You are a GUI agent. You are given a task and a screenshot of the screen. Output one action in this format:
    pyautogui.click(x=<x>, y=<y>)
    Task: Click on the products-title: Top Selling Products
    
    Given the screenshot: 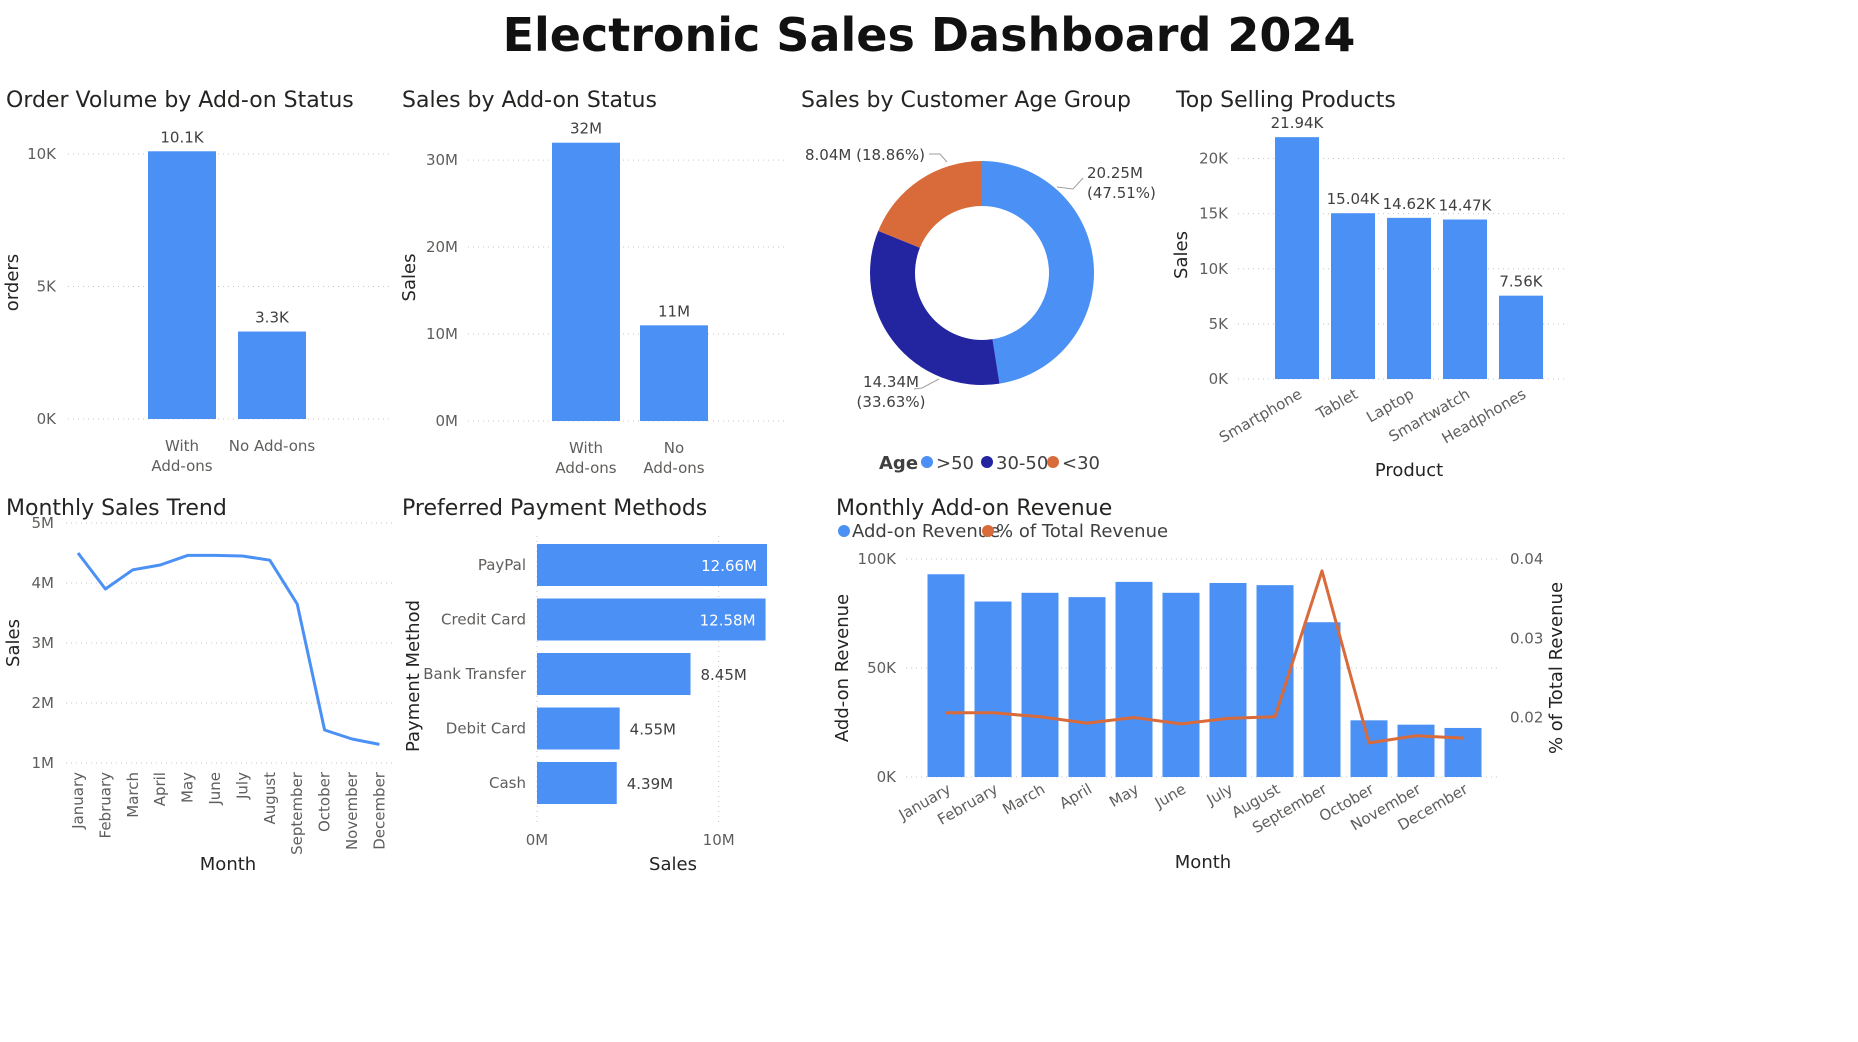 What is the action you would take?
    pyautogui.click(x=1286, y=100)
    